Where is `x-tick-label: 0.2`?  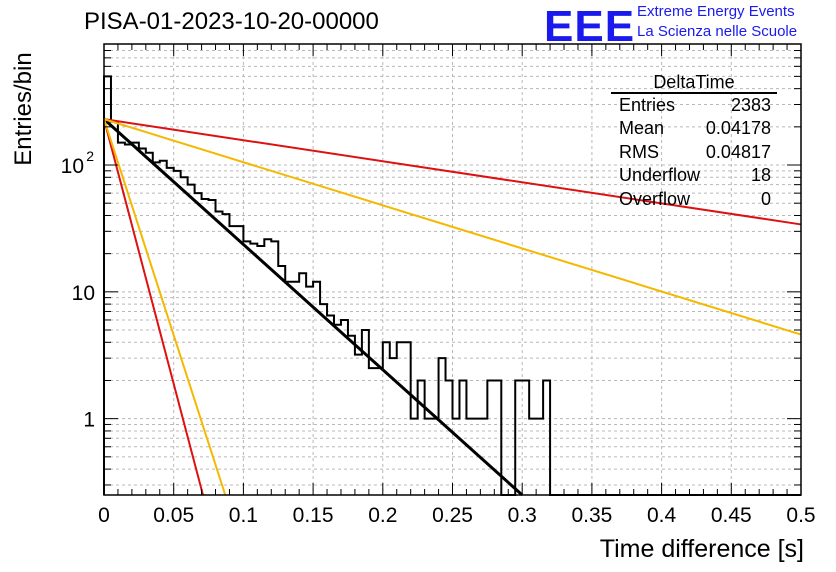 x-tick-label: 0.2 is located at coordinates (382, 515).